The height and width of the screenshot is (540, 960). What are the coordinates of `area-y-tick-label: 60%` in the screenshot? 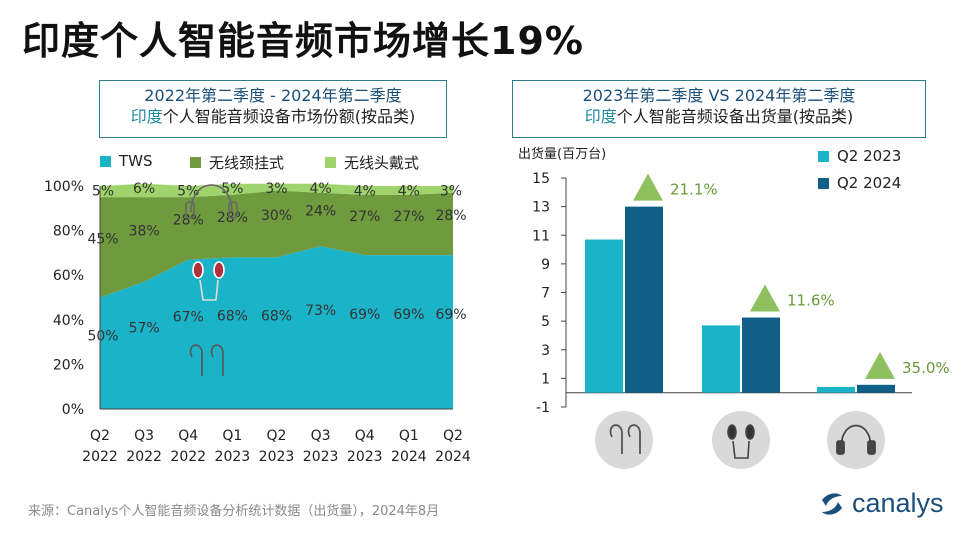 It's located at (68, 276).